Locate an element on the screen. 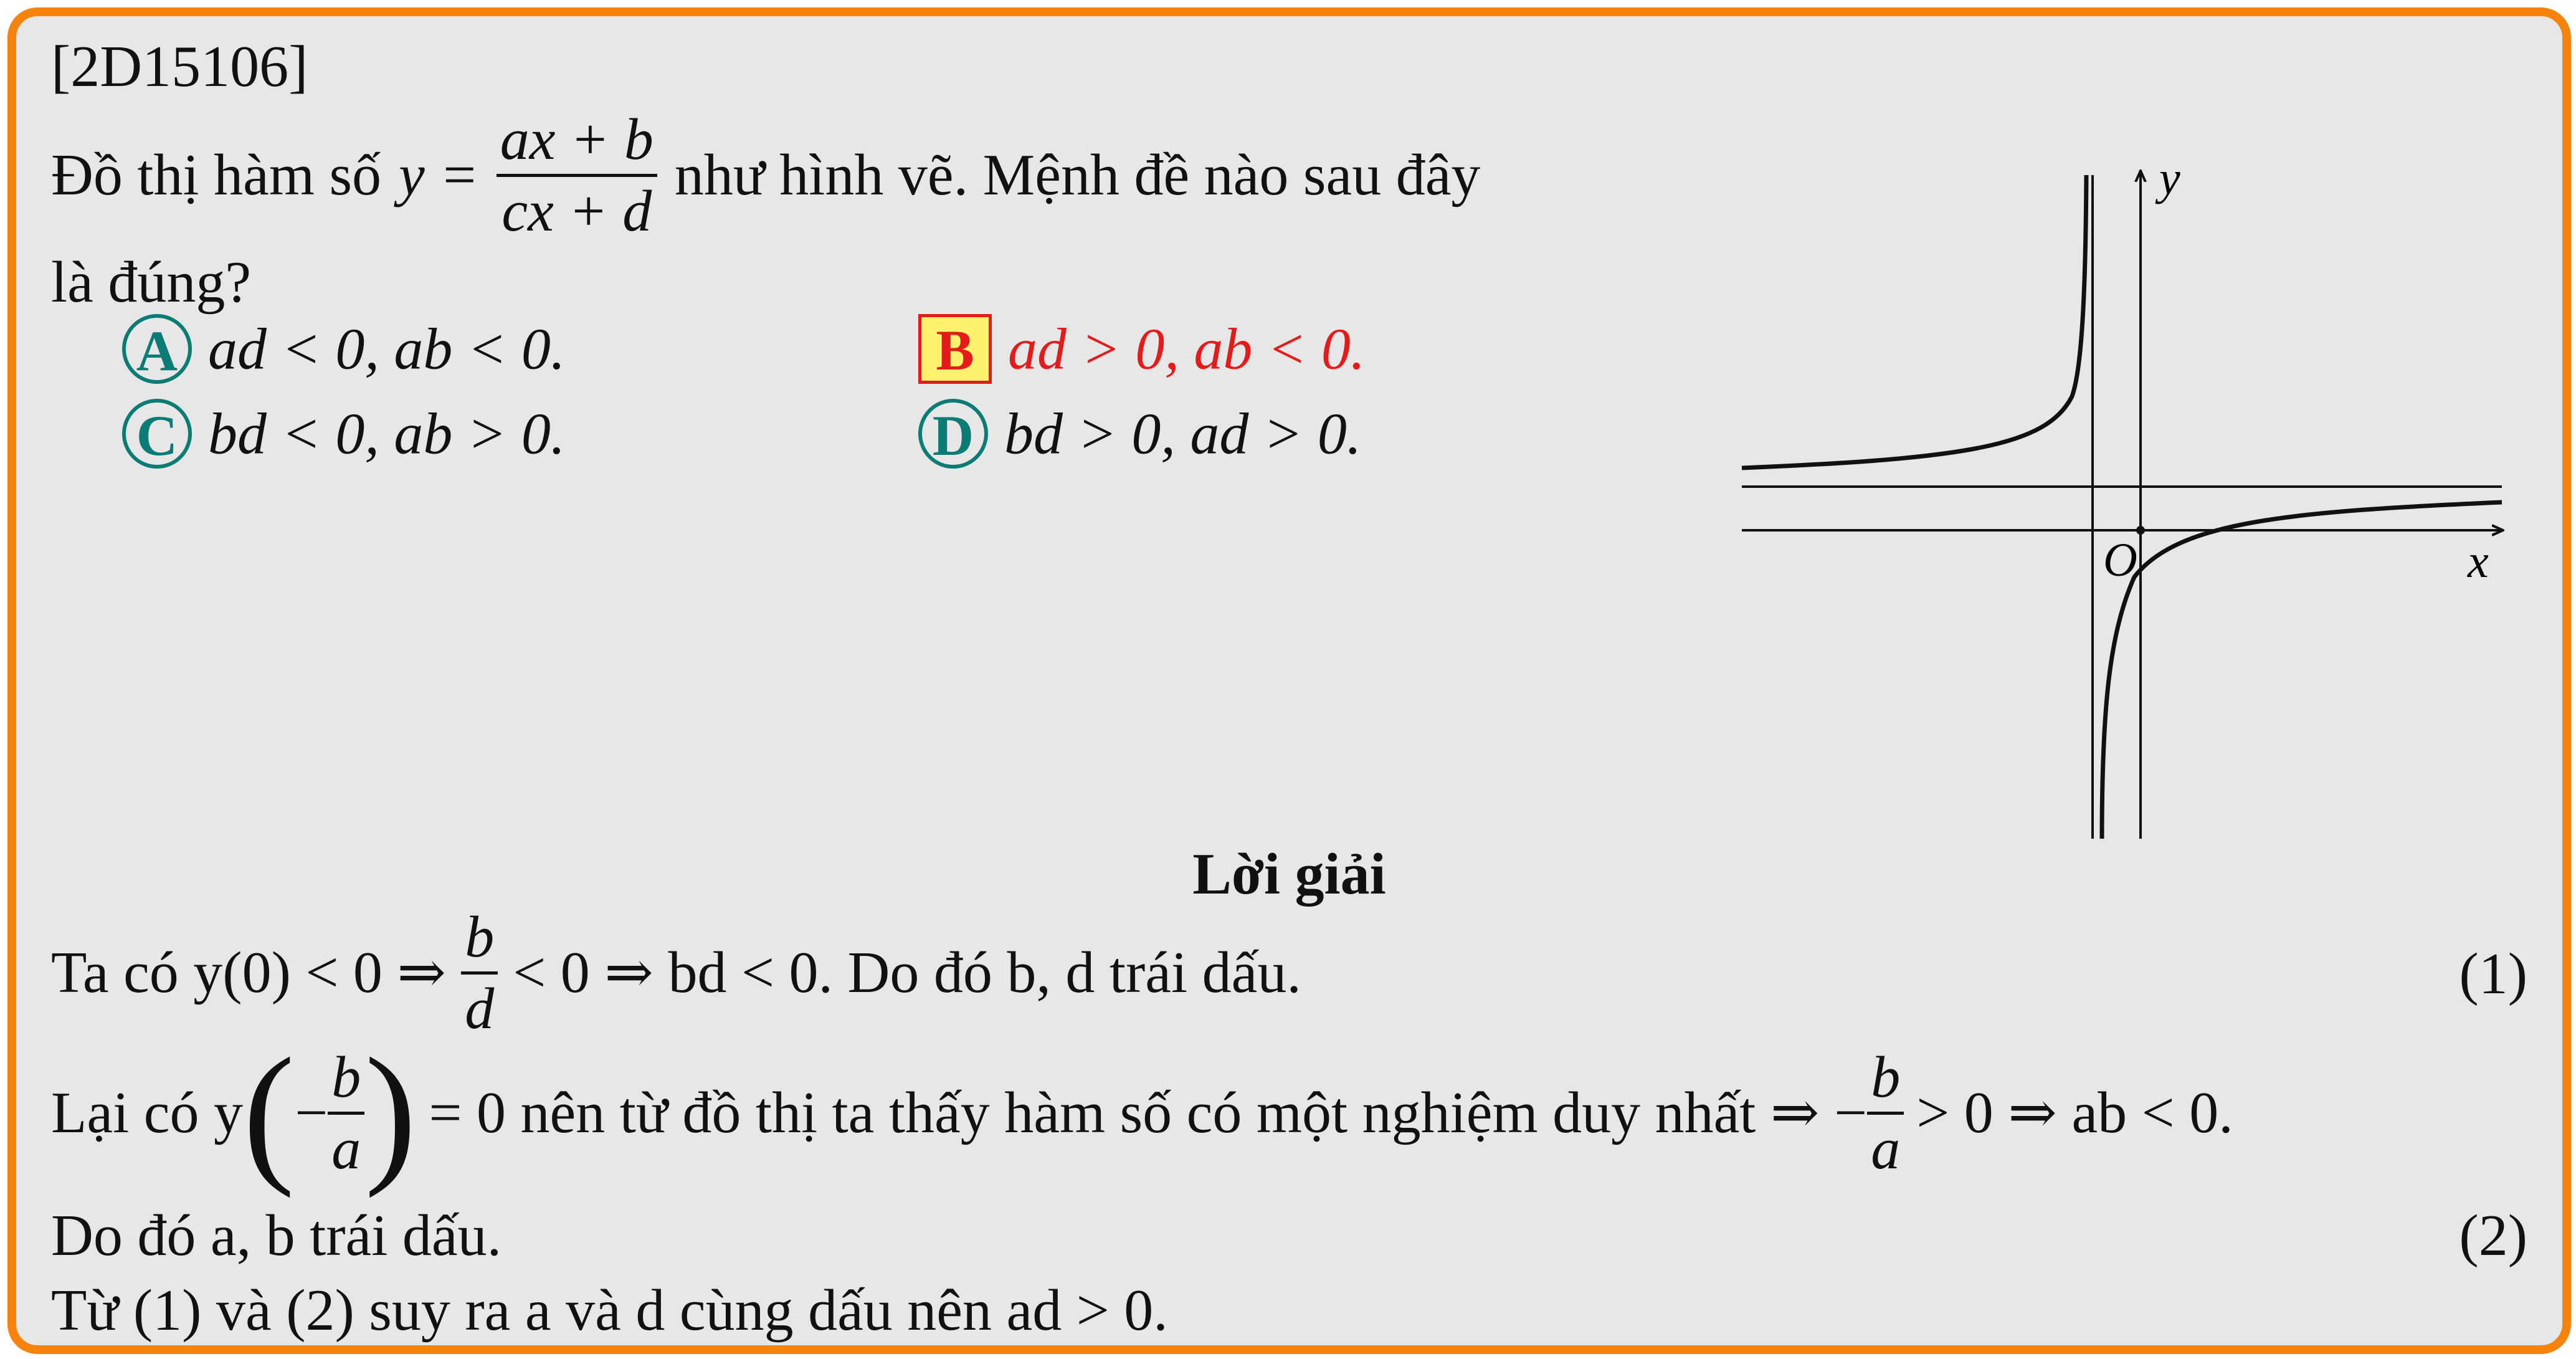  solution-l2-fraction-2: b a is located at coordinates (1886, 1113).